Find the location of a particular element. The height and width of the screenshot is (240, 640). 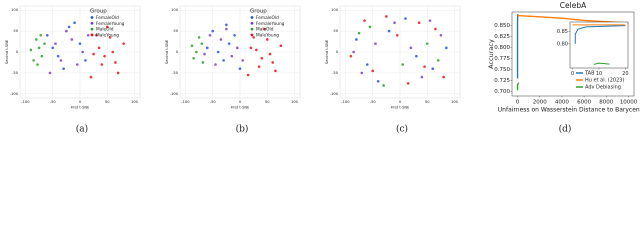

x-tick-label: 100 is located at coordinates (295, 102).